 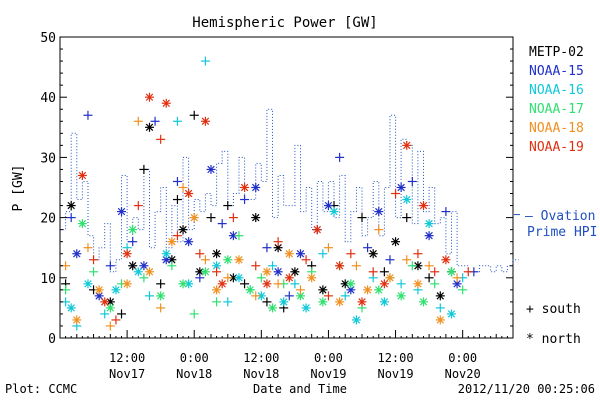 I want to click on y-tick-label: 20, so click(x=48, y=219).